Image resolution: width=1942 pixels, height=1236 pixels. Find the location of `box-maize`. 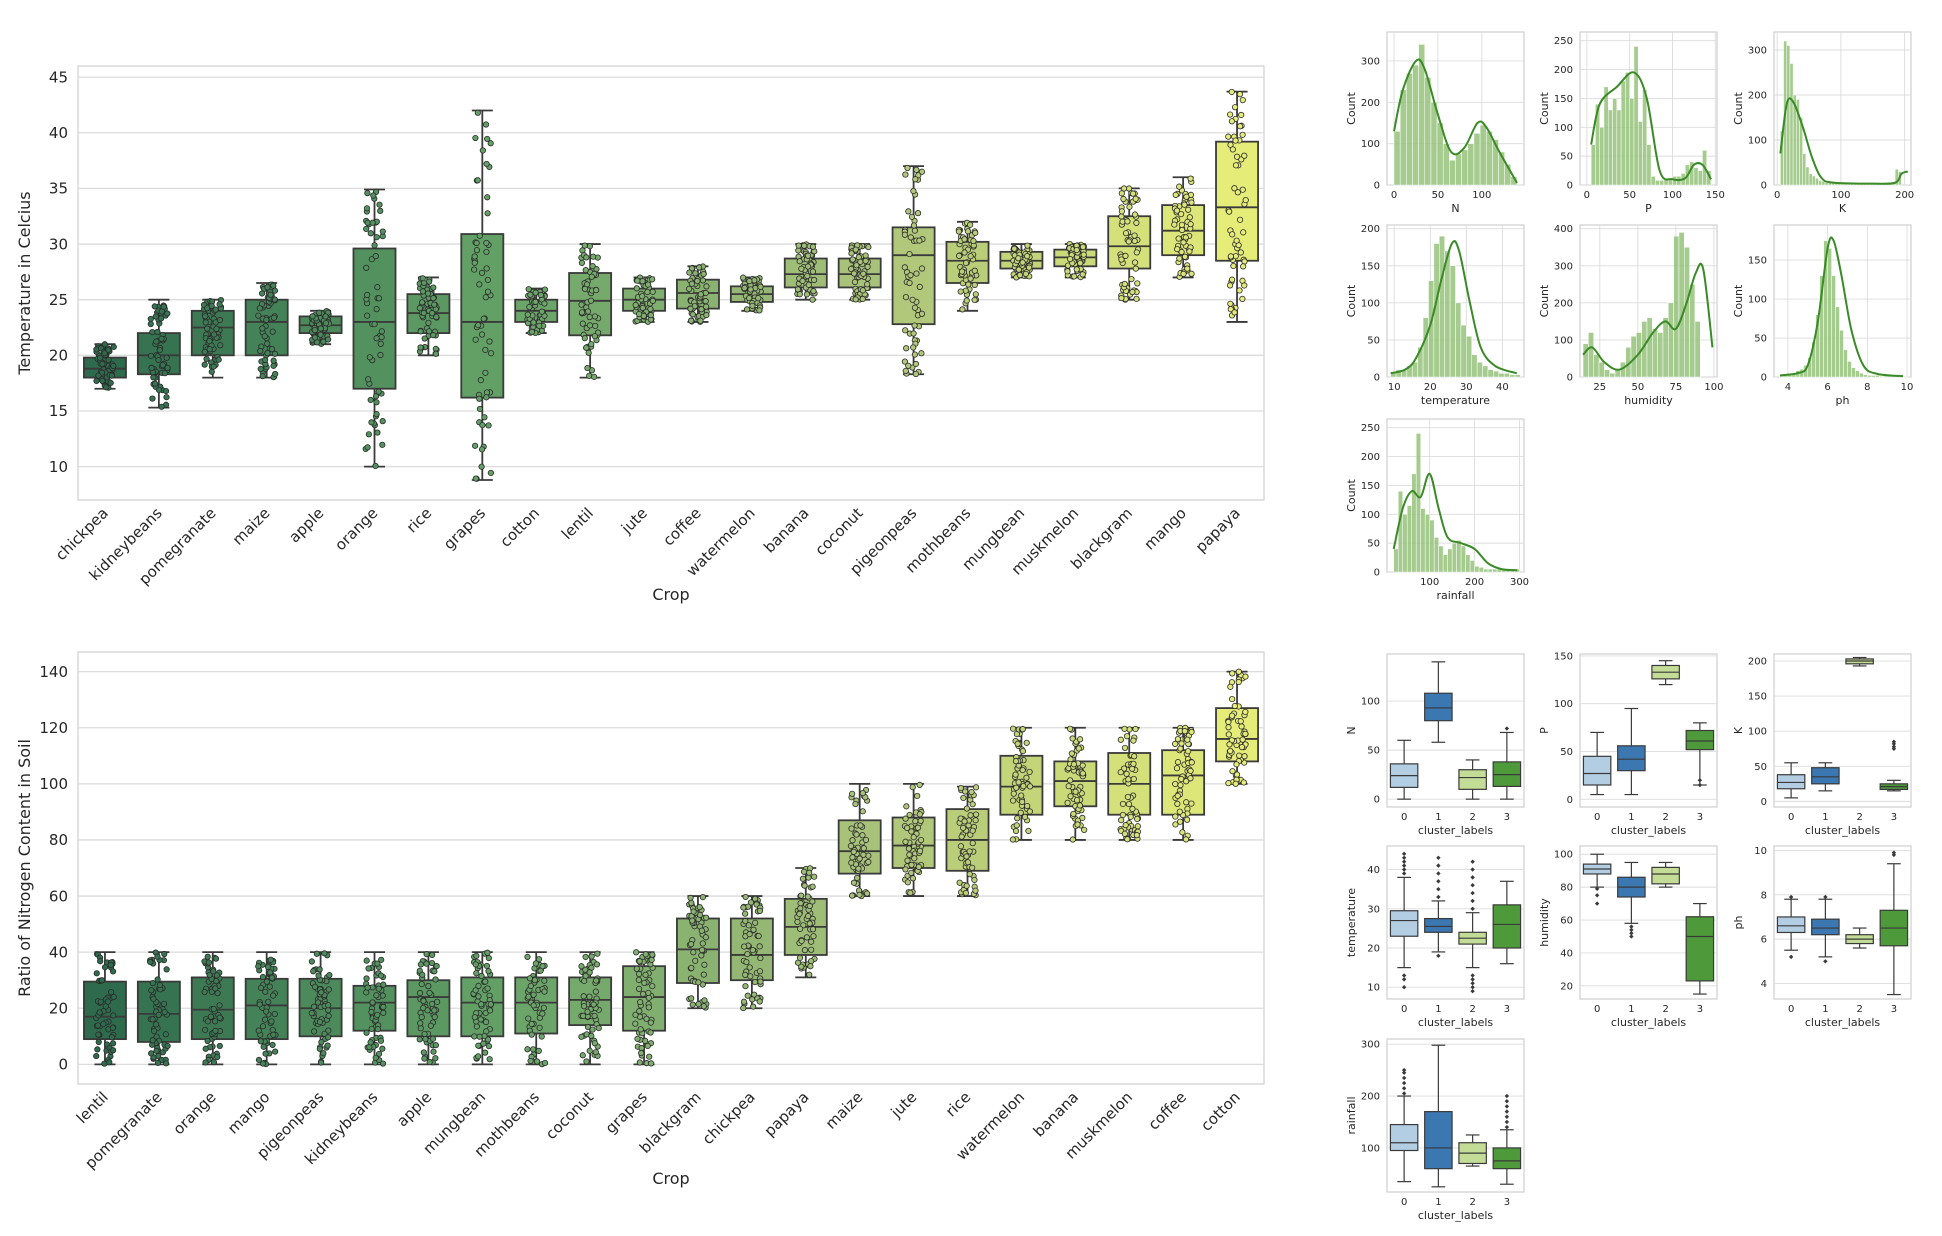

box-maize is located at coordinates (266, 331).